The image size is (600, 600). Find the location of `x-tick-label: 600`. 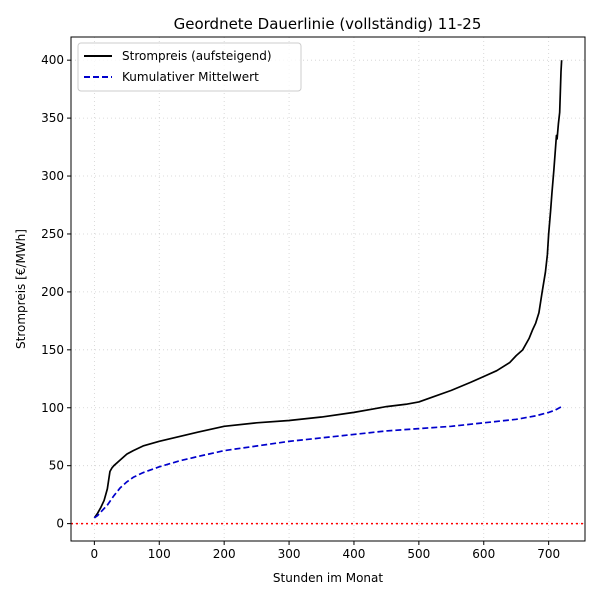

x-tick-label: 600 is located at coordinates (483, 554).